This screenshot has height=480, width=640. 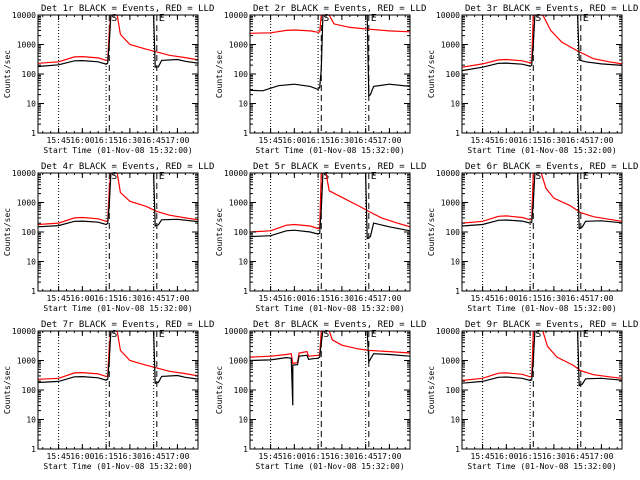 What do you see at coordinates (127, 325) in the screenshot?
I see `panel-title: Det 7r BLACK = Events, RED = LLD` at bounding box center [127, 325].